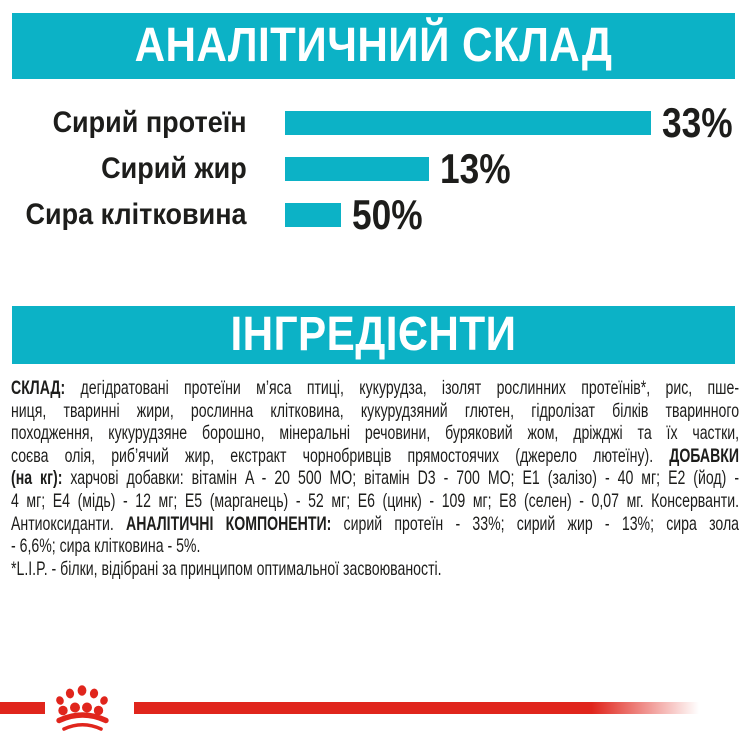 The width and height of the screenshot is (750, 750). Describe the element at coordinates (475, 168) in the screenshot. I see `chart-value-label: 13%` at that location.